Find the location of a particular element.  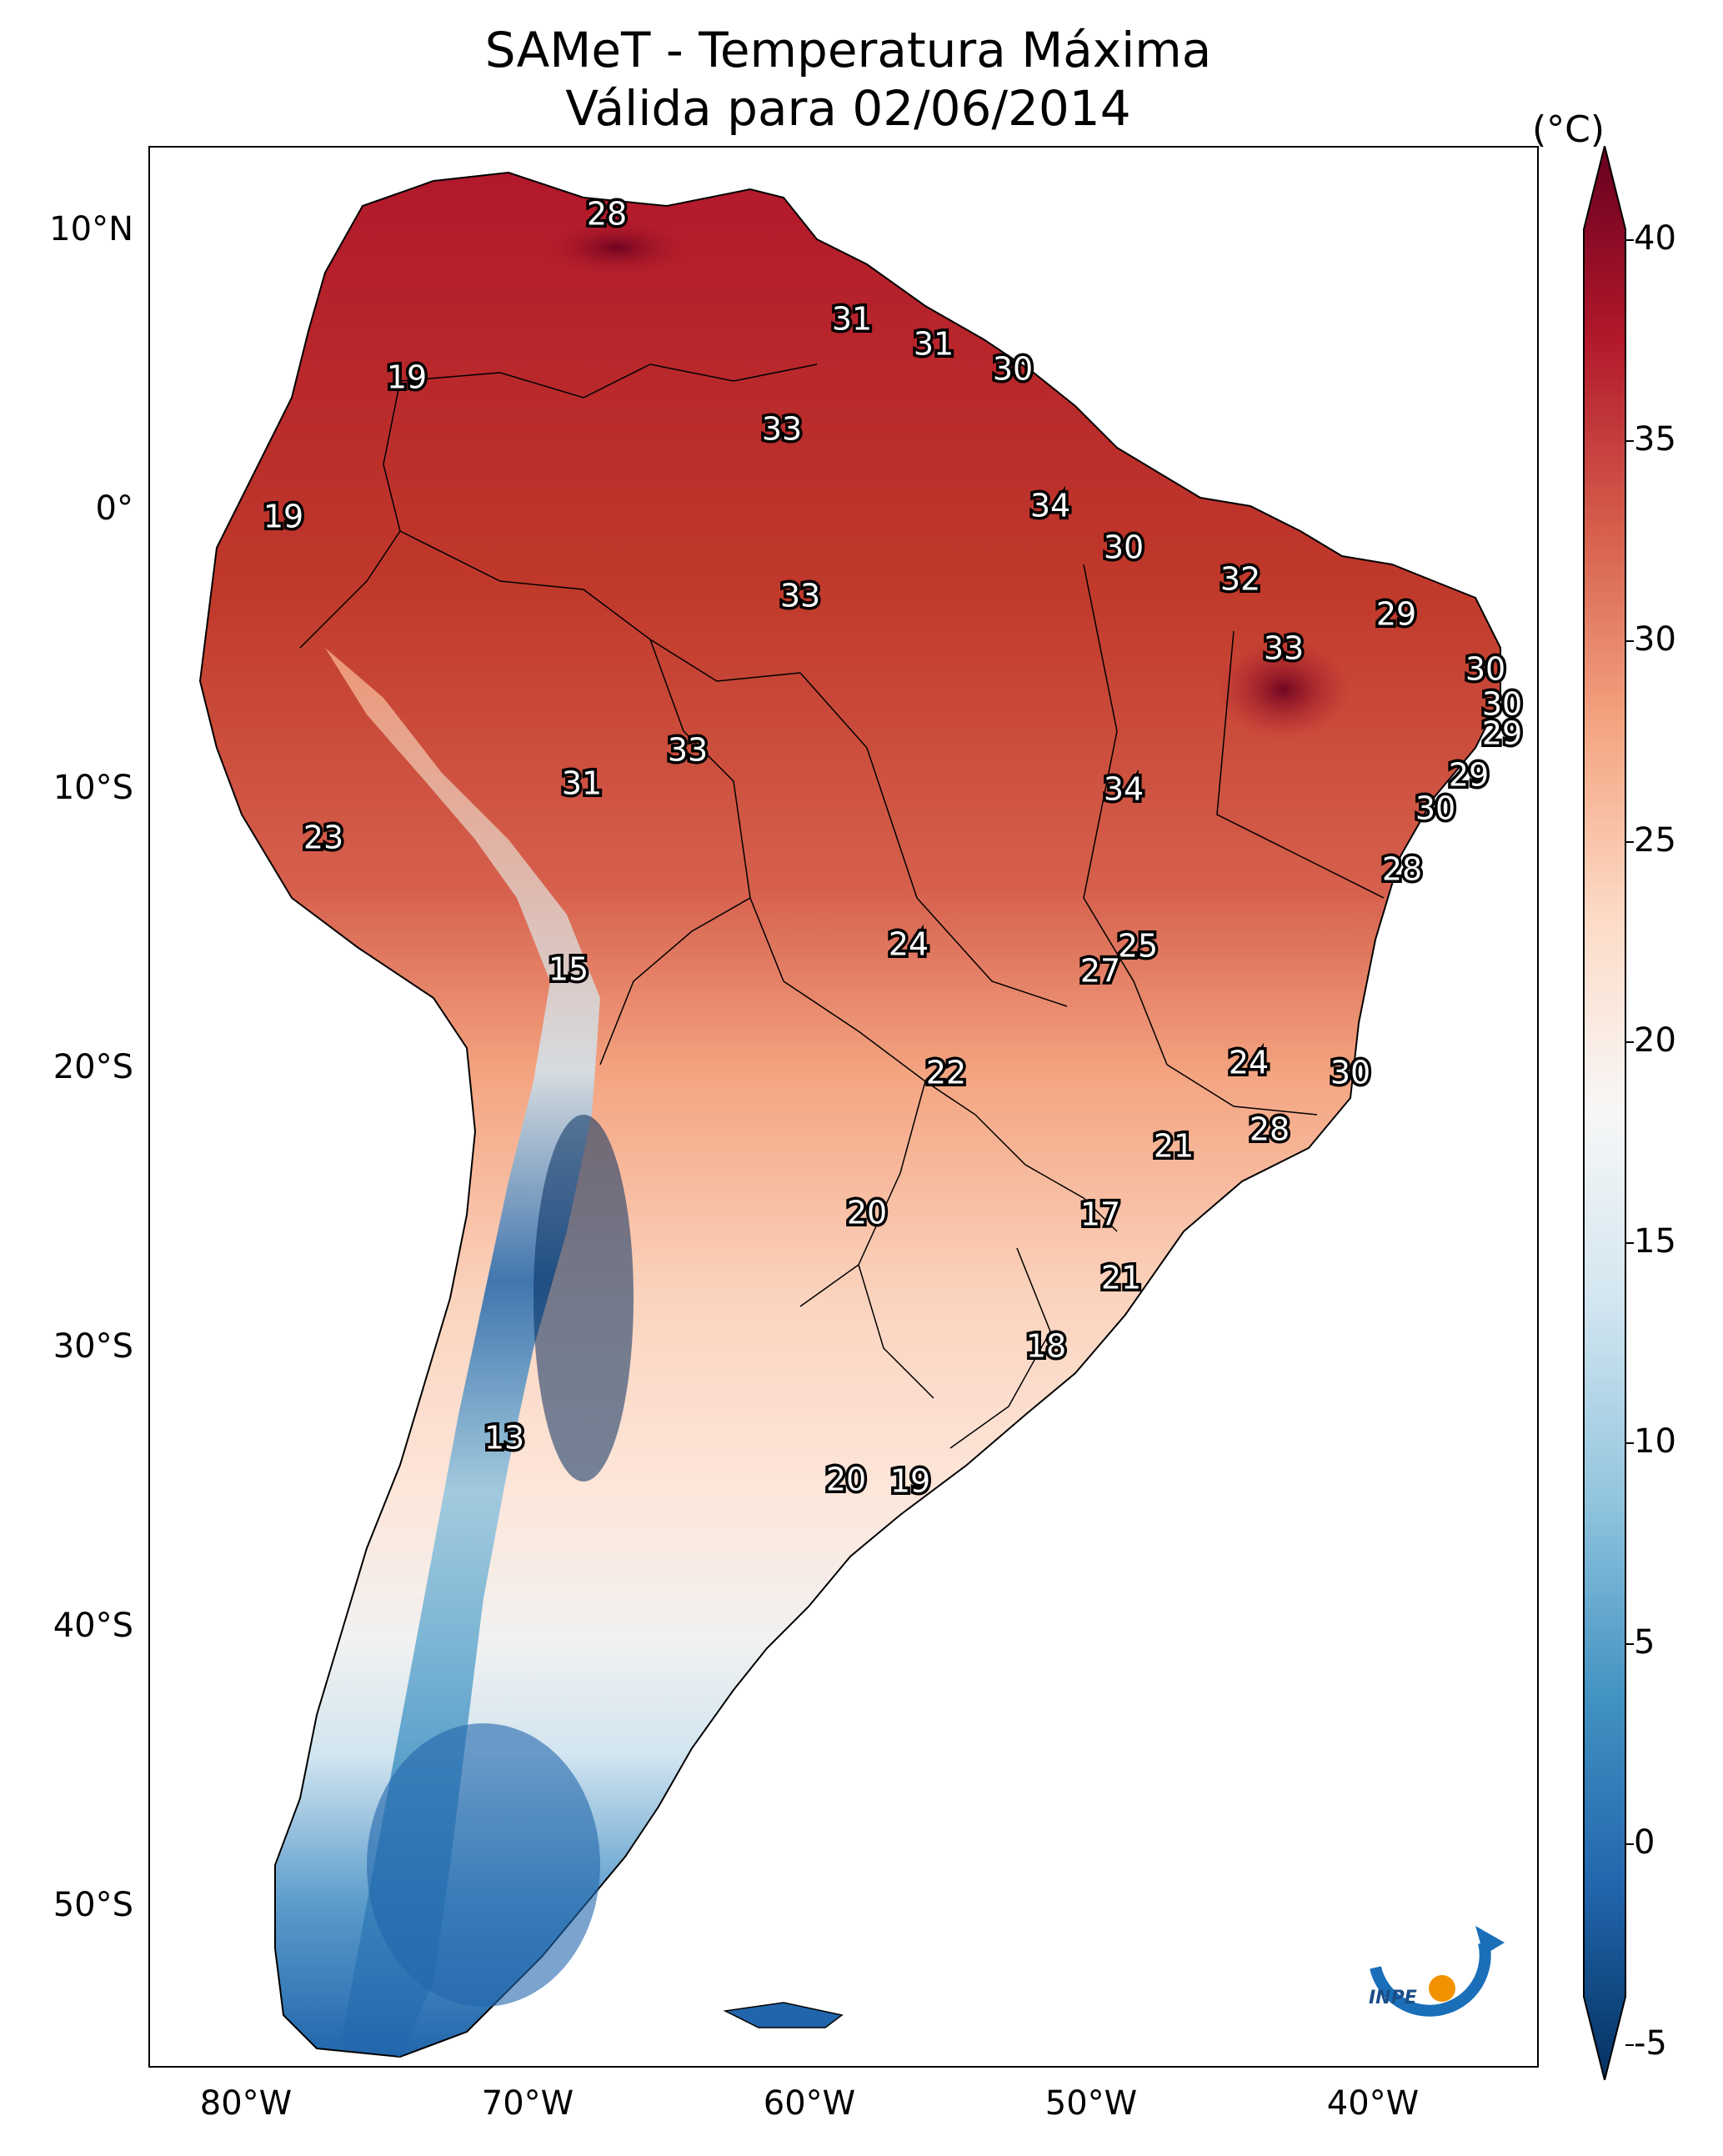

colorbar-tick-label: 30 is located at coordinates (1655, 639).